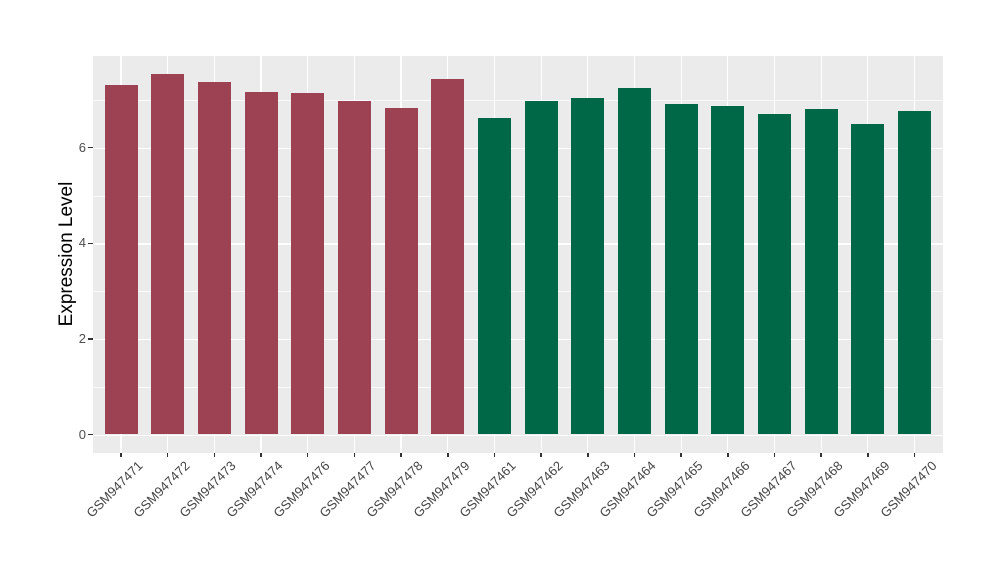 The width and height of the screenshot is (1000, 580). I want to click on bar-GSM947477, so click(354, 268).